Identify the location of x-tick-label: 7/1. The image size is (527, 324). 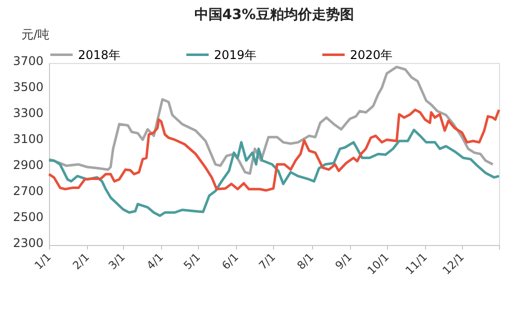
(267, 261).